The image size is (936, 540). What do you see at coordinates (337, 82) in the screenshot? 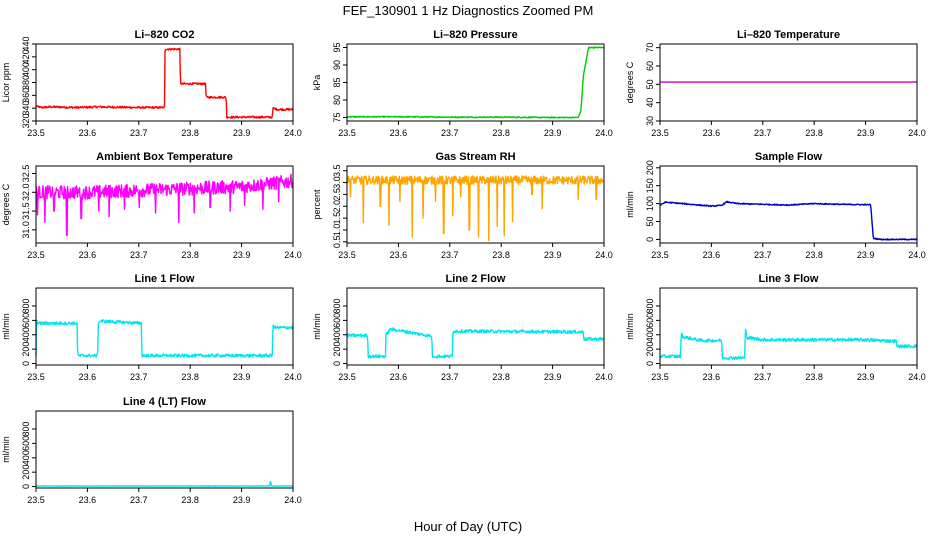
I see `y-tick-label: 85` at bounding box center [337, 82].